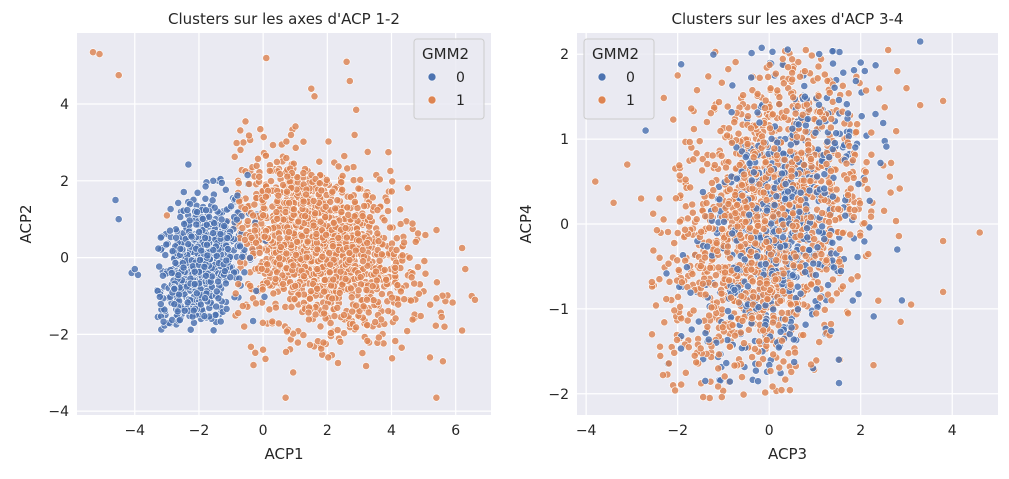  I want to click on x-tick-label: −4, so click(134, 431).